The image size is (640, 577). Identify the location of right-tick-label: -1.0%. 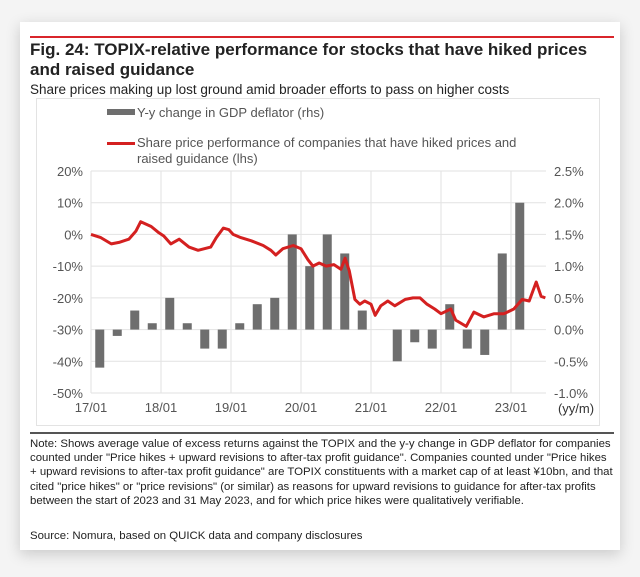
(571, 393).